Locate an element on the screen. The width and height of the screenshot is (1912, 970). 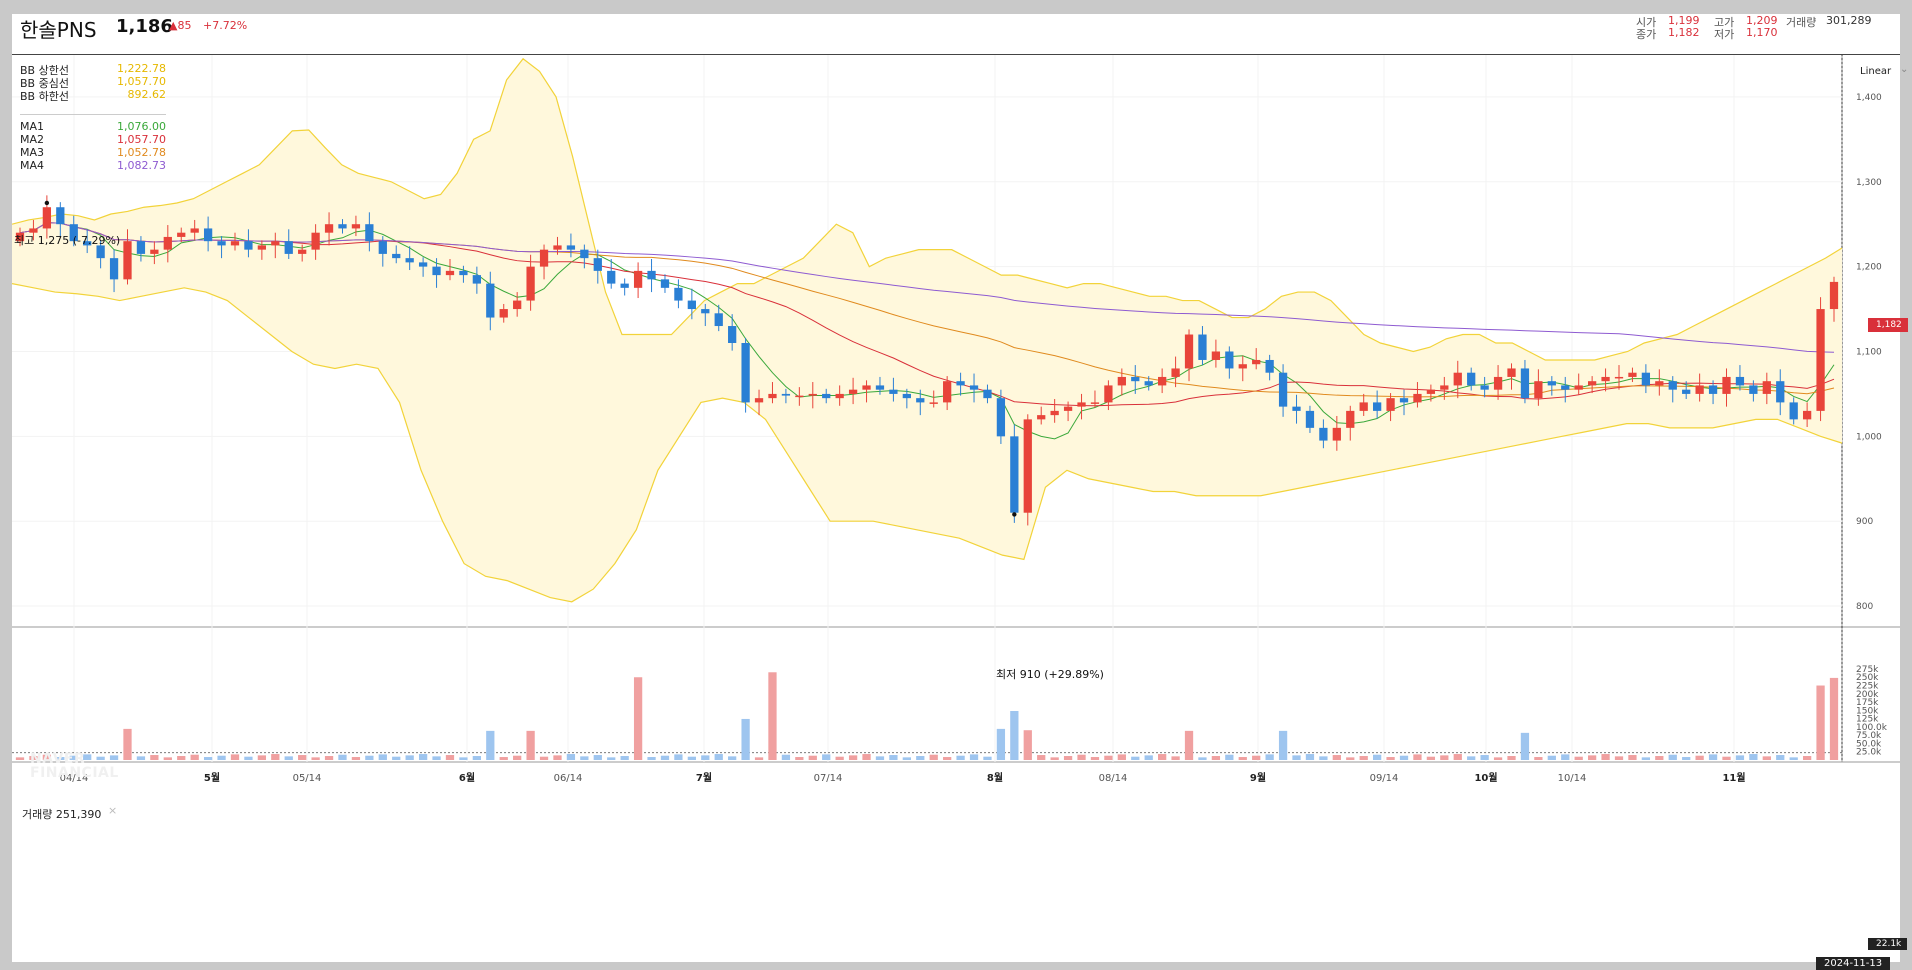
scale-mode-selector: Linear is located at coordinates (1876, 71).